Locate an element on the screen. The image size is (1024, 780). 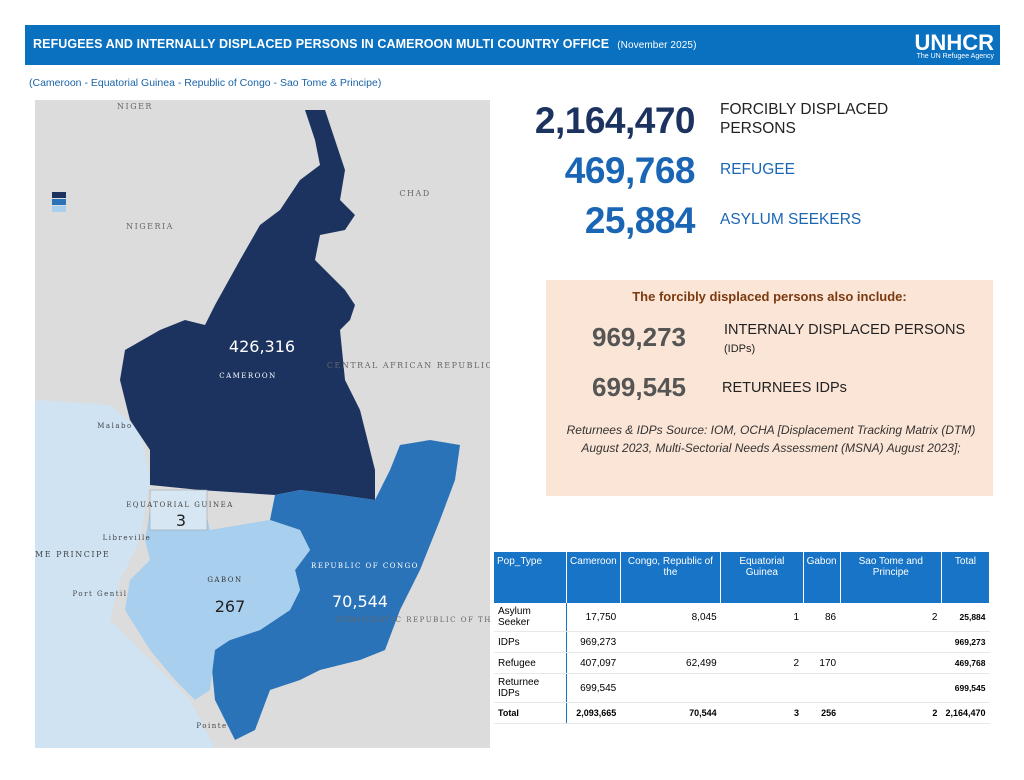
label: INTERNALY DISPLACED PERSONS is located at coordinates (845, 330).